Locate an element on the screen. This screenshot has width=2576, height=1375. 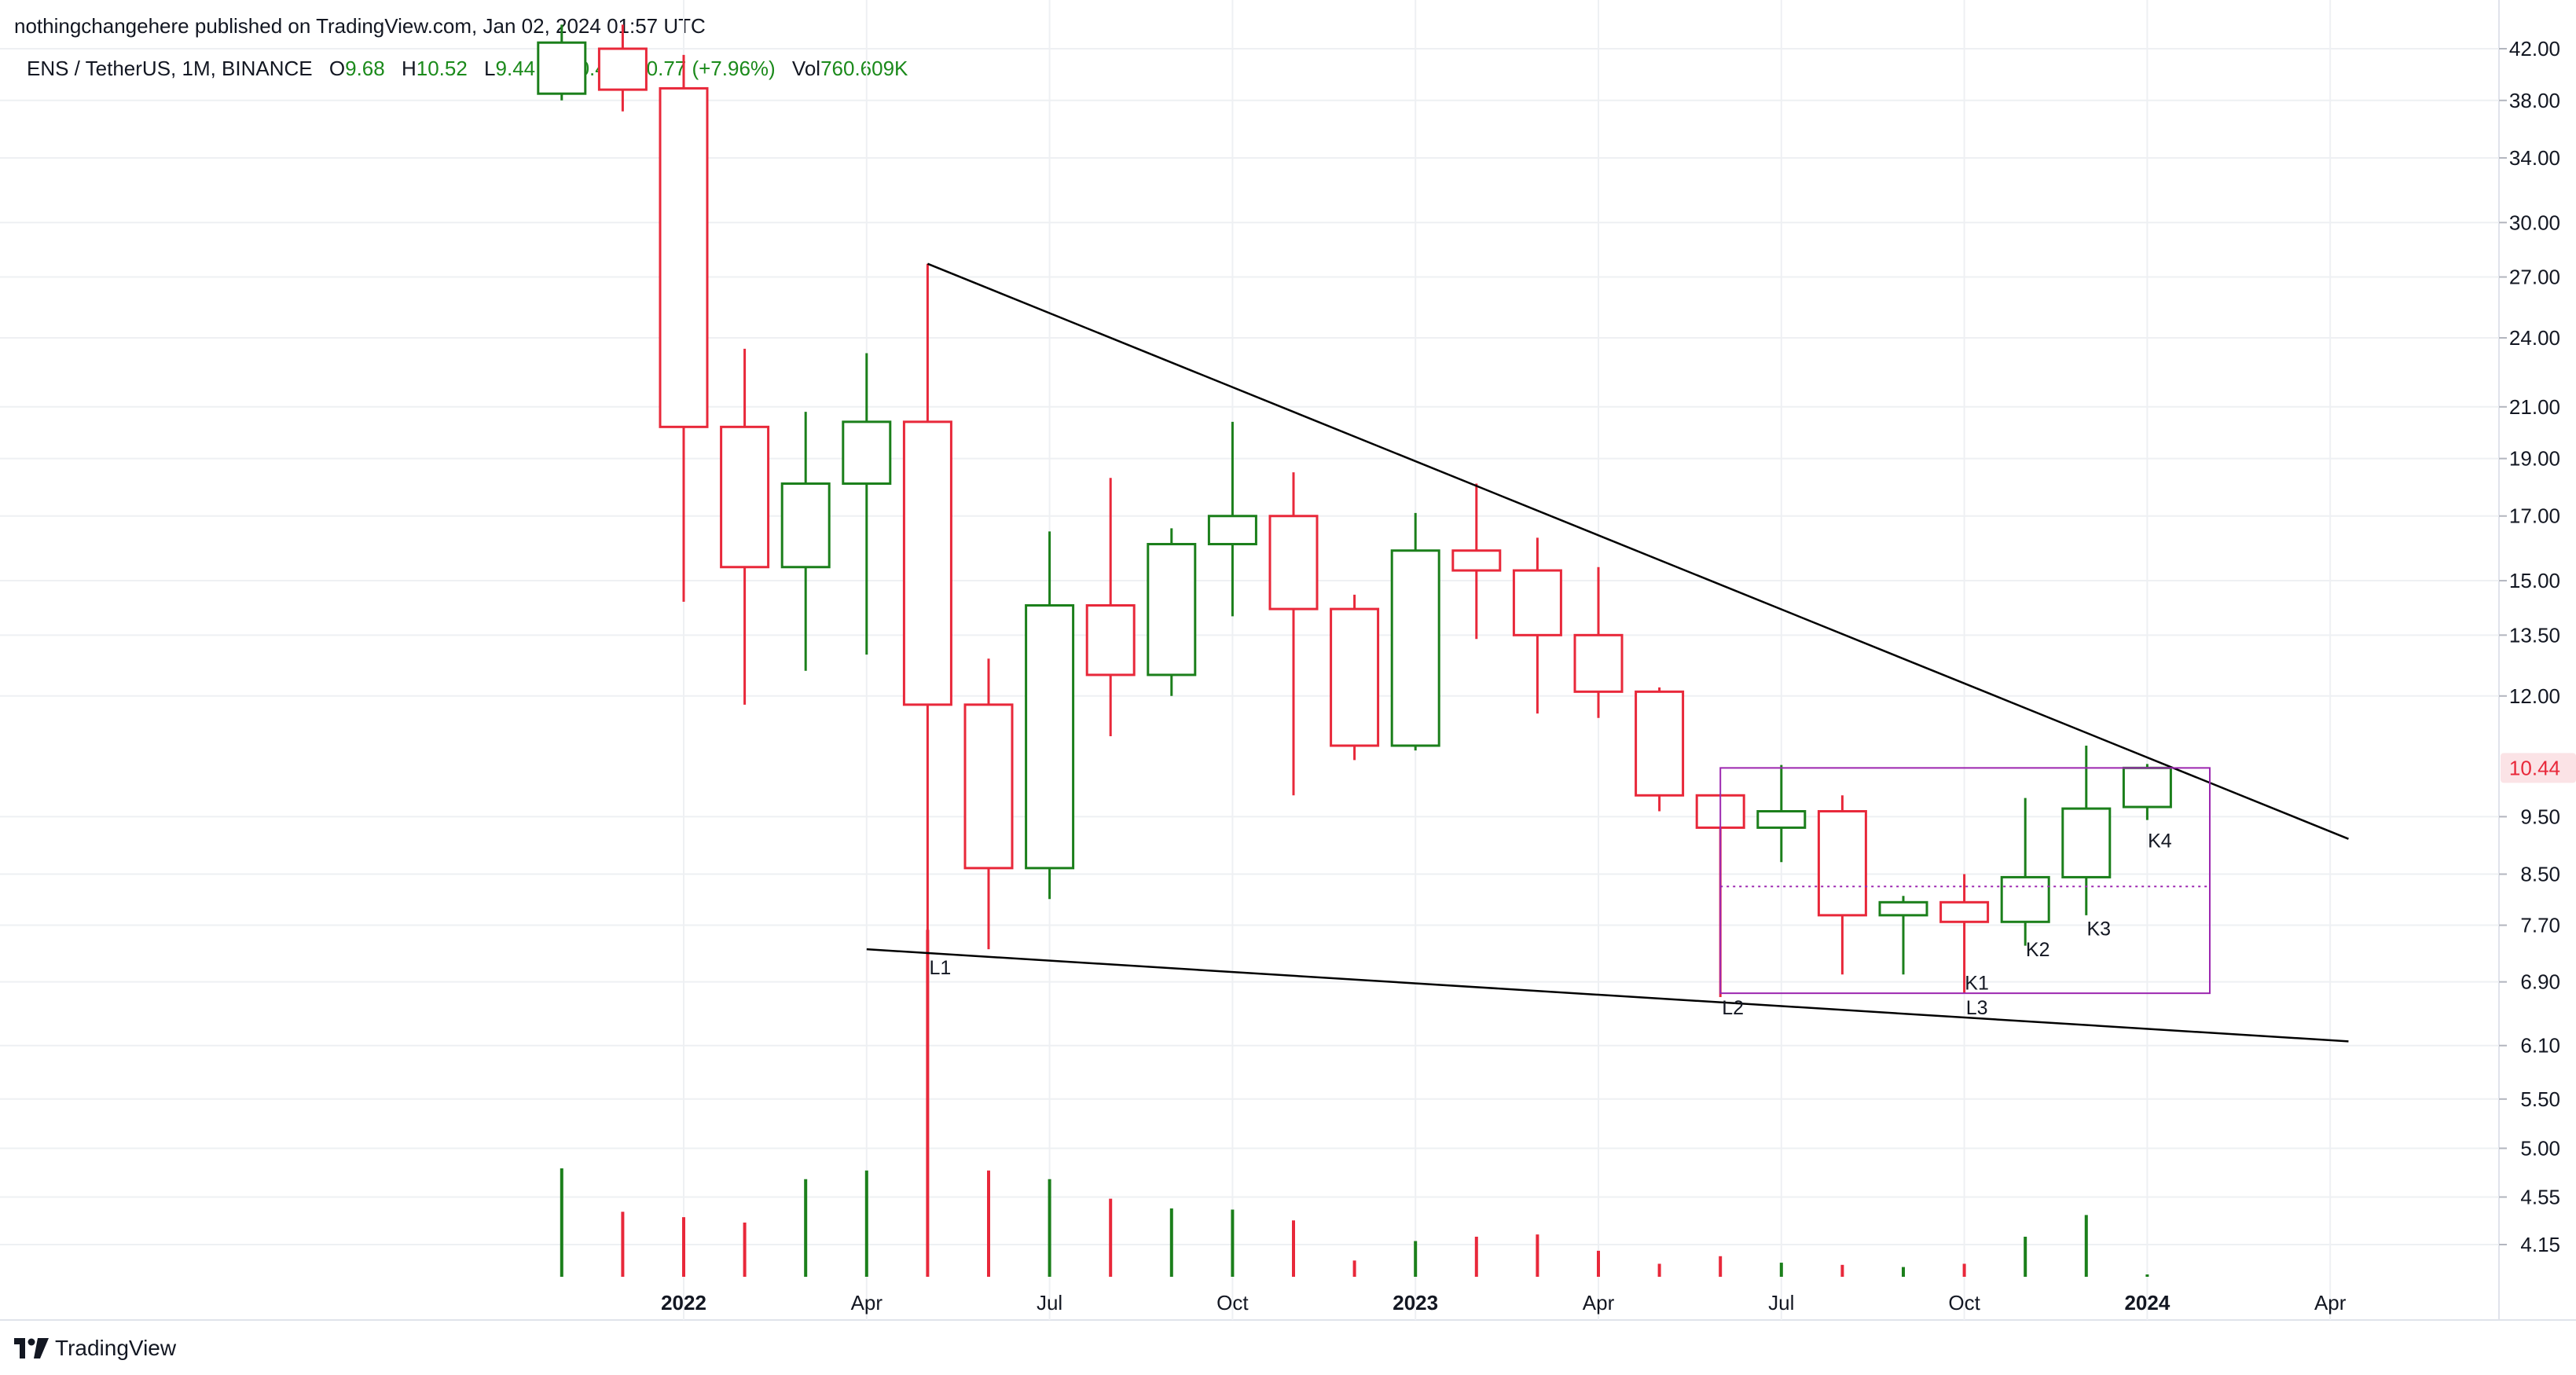
price-tick-label: 6.90 is located at coordinates (2540, 982).